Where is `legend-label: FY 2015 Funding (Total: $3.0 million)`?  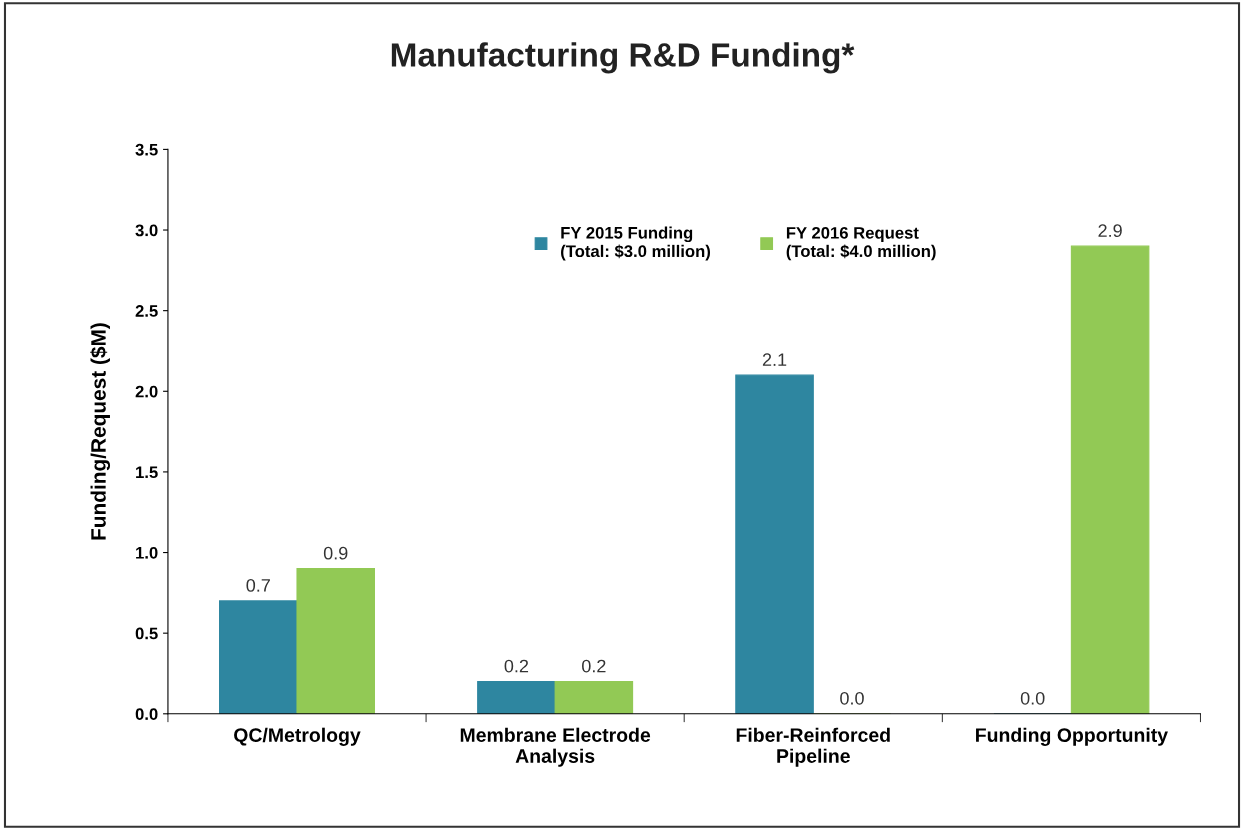
legend-label: FY 2015 Funding (Total: $3.0 million) is located at coordinates (636, 243).